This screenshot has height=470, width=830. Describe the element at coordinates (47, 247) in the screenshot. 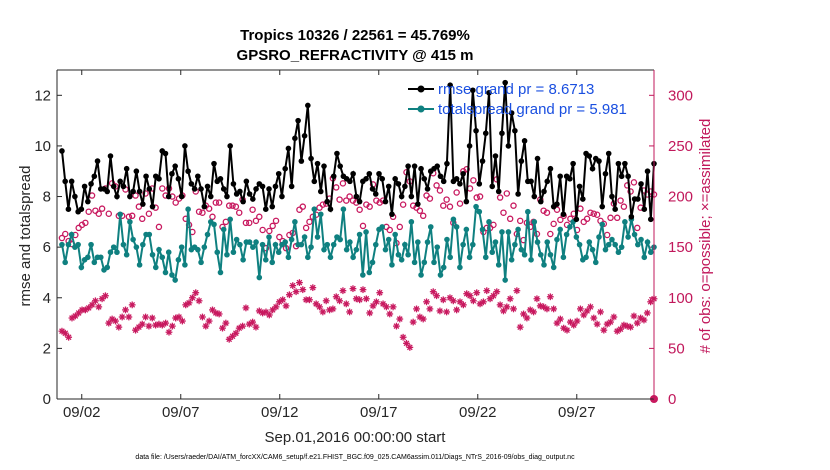

I see `y-tick-label: 6` at that location.